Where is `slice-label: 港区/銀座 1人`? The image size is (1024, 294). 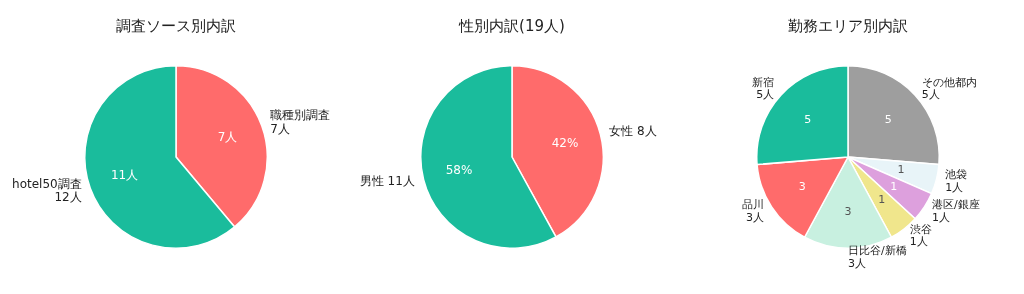
slice-label: 港区/銀座 1人 is located at coordinates (956, 211).